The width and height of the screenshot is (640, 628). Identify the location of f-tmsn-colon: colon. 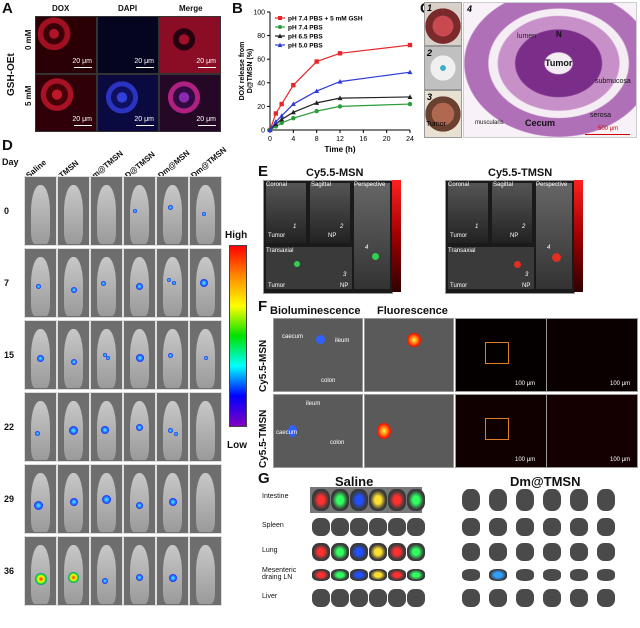
(337, 443).